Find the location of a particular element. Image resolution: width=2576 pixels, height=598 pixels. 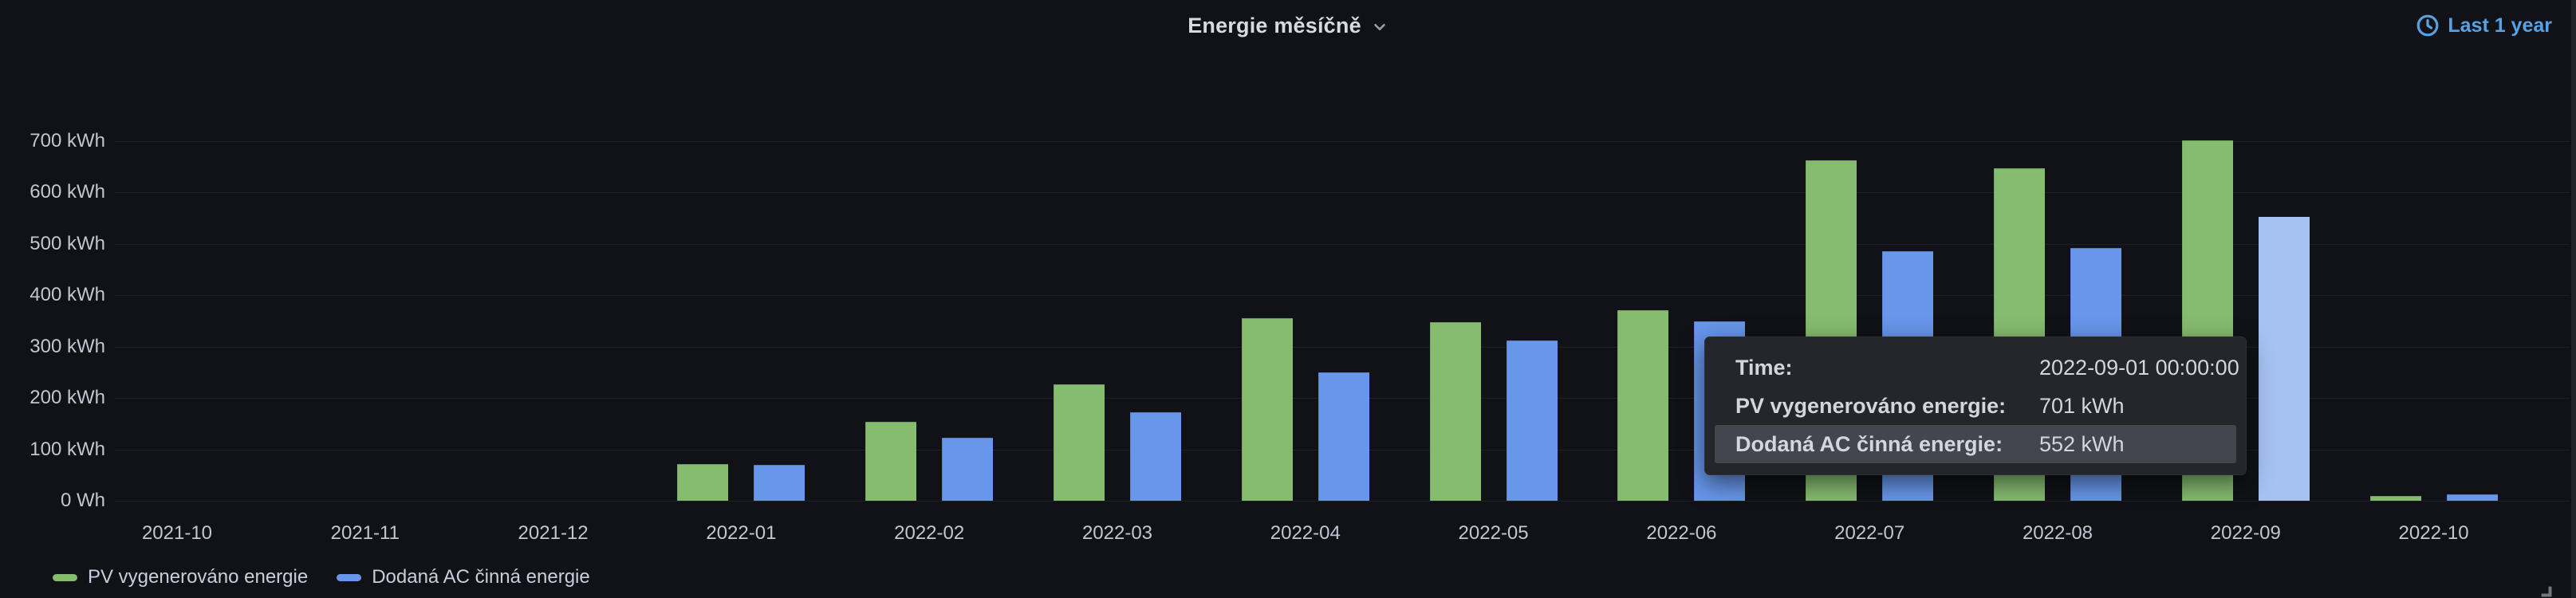

tooltip-row-pv: PV vygenerováno energie: 701 kWh is located at coordinates (1975, 406).